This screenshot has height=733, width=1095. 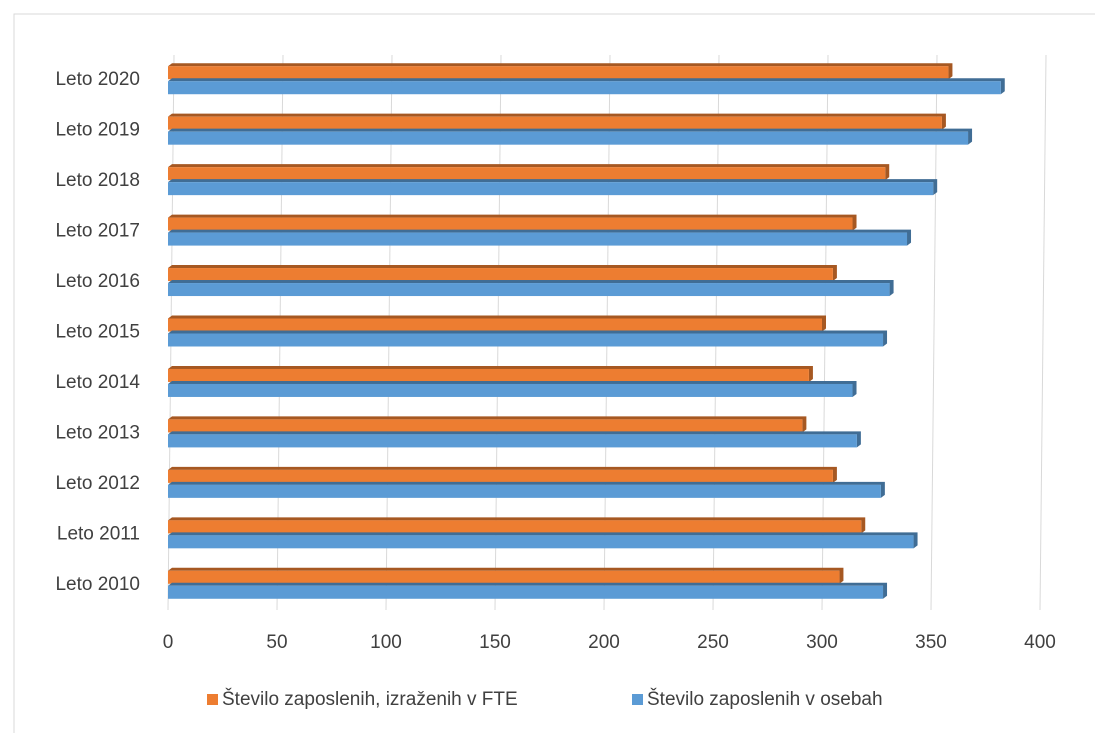 I want to click on y-tick-label: Leto 2012, so click(x=97, y=483).